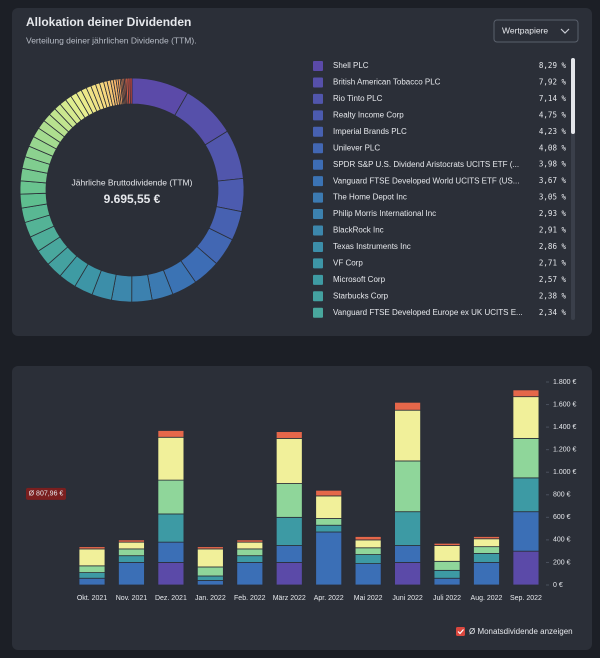 This screenshot has width=600, height=658. What do you see at coordinates (372, 246) in the screenshot?
I see `legend-label: Texas Instruments Inc` at bounding box center [372, 246].